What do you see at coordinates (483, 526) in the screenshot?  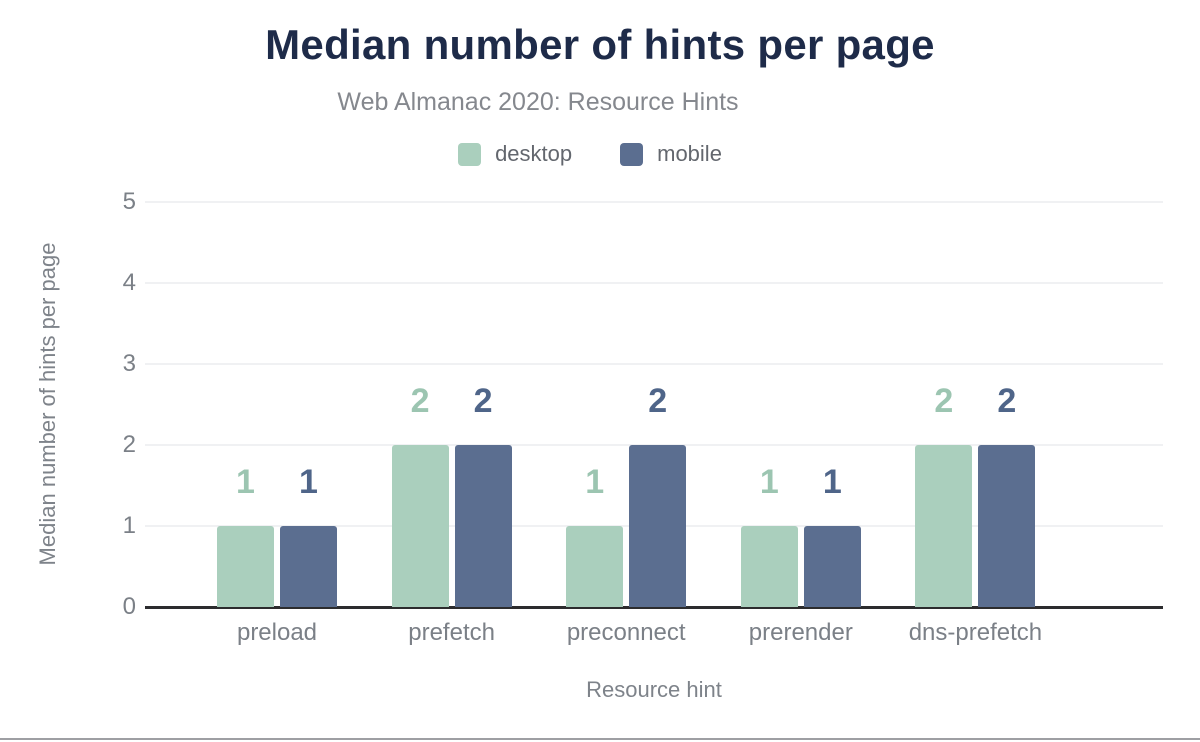 I see `bar-prefetch-mobile` at bounding box center [483, 526].